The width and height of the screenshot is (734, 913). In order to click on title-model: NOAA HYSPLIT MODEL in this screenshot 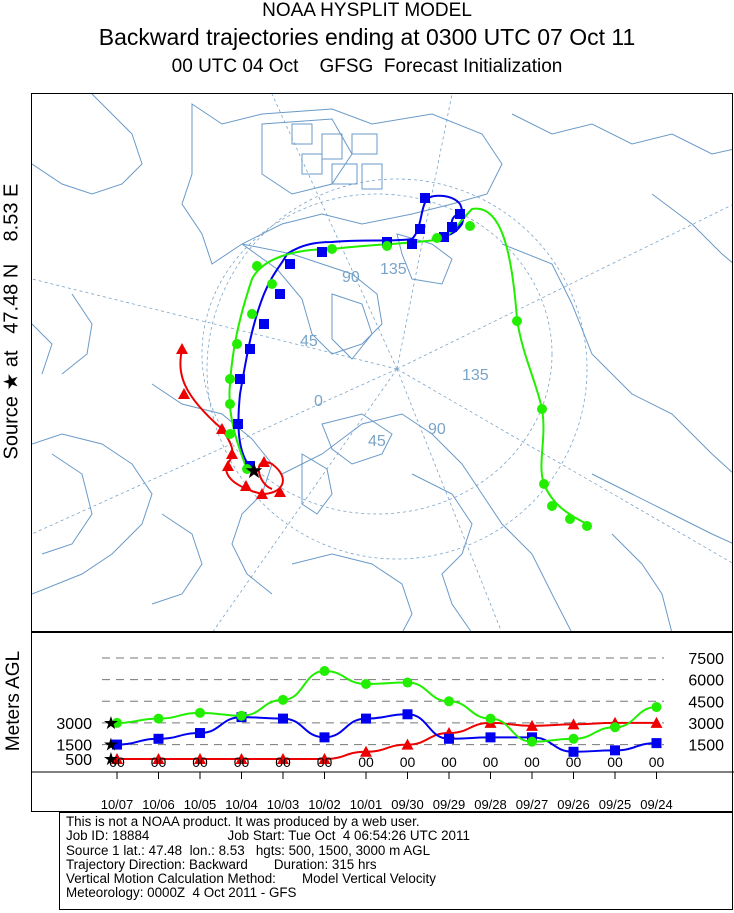, I will do `click(367, 10)`.